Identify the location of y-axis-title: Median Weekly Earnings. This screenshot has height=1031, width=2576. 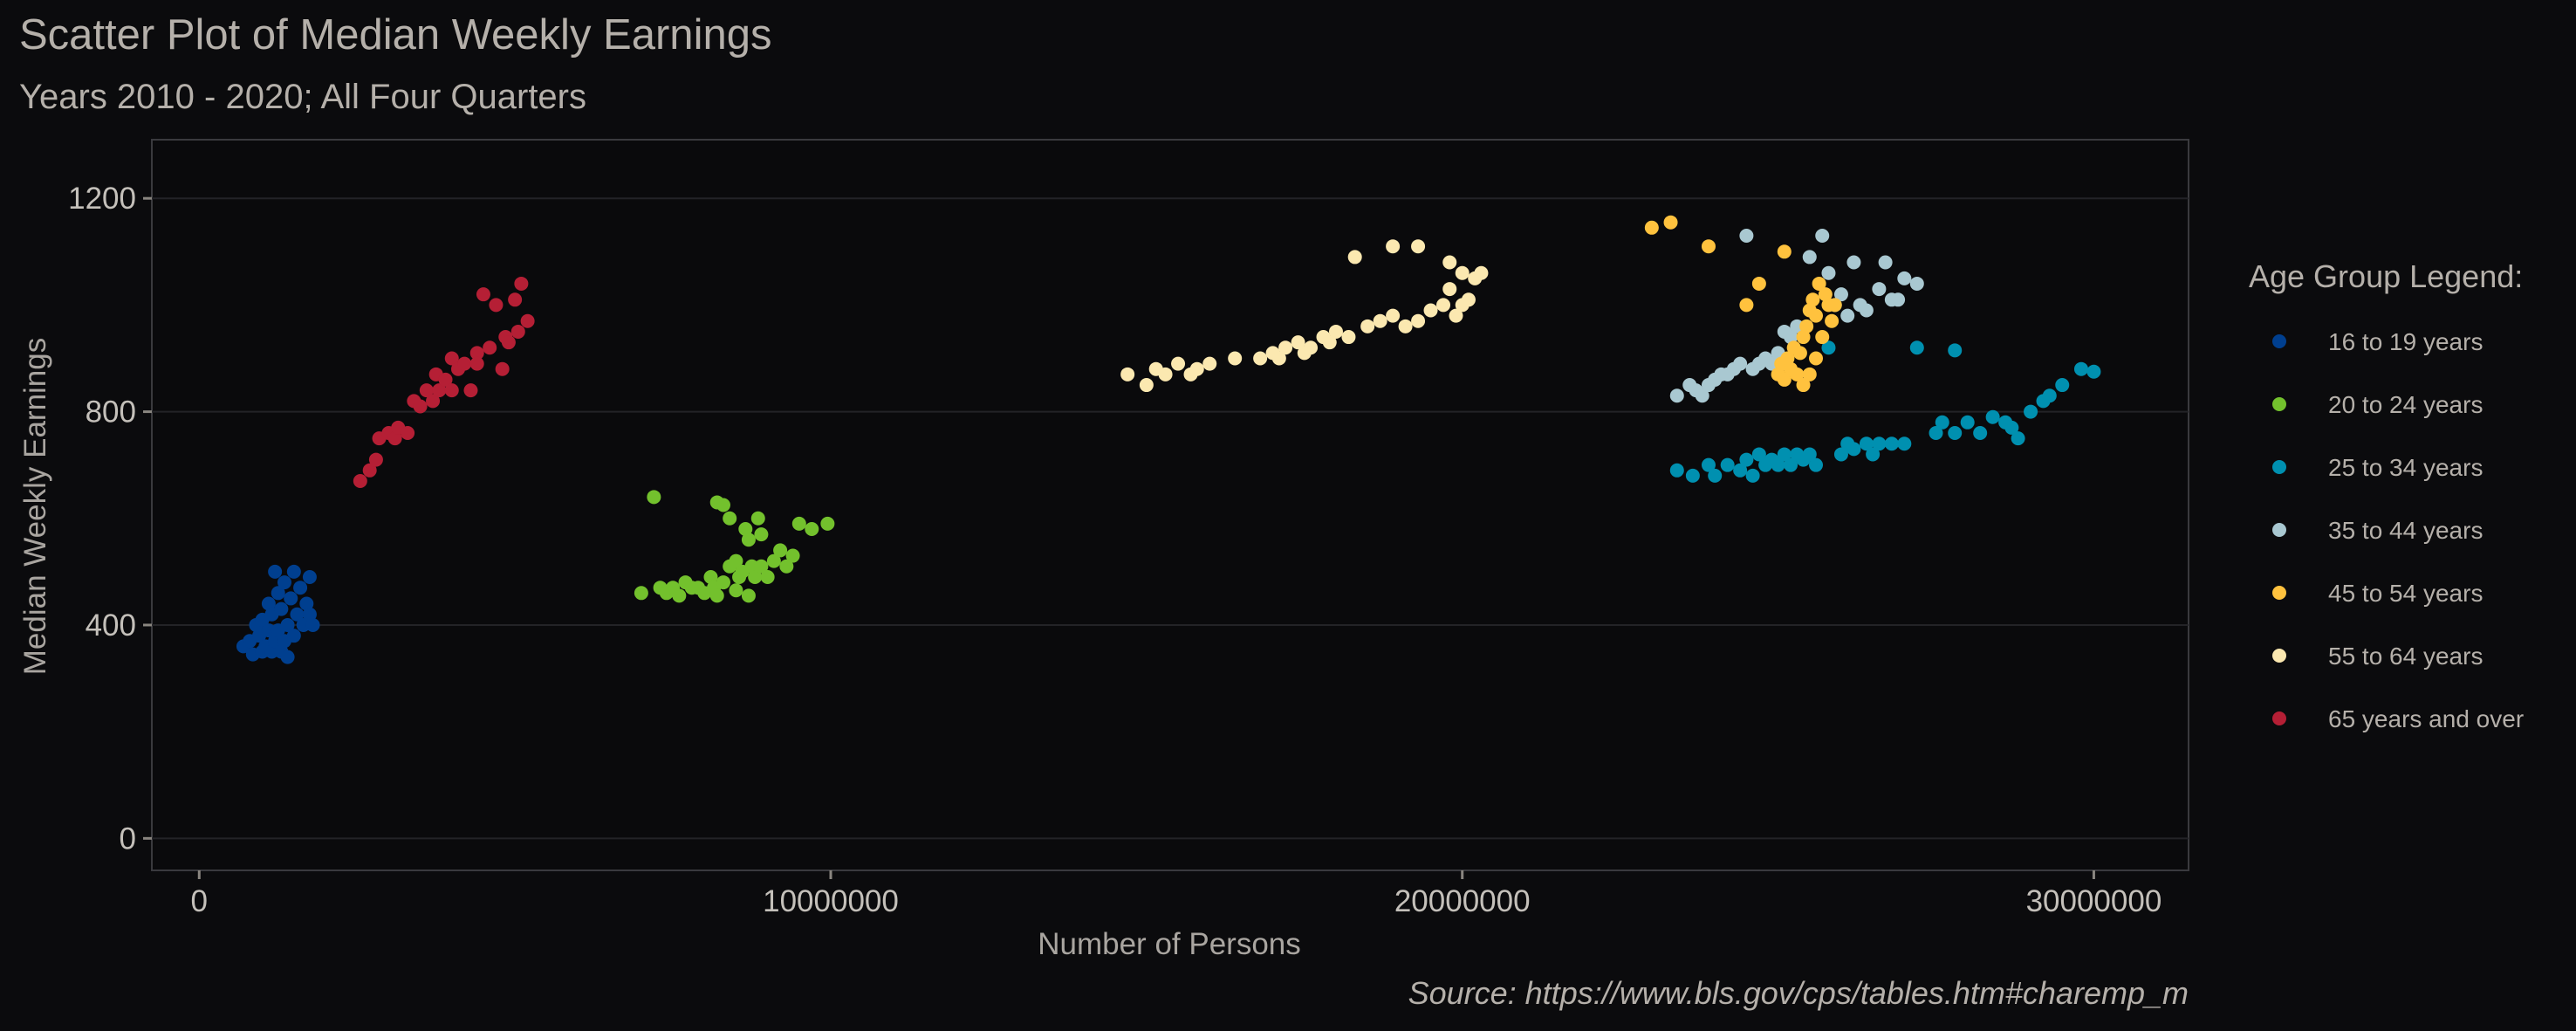
(35, 507).